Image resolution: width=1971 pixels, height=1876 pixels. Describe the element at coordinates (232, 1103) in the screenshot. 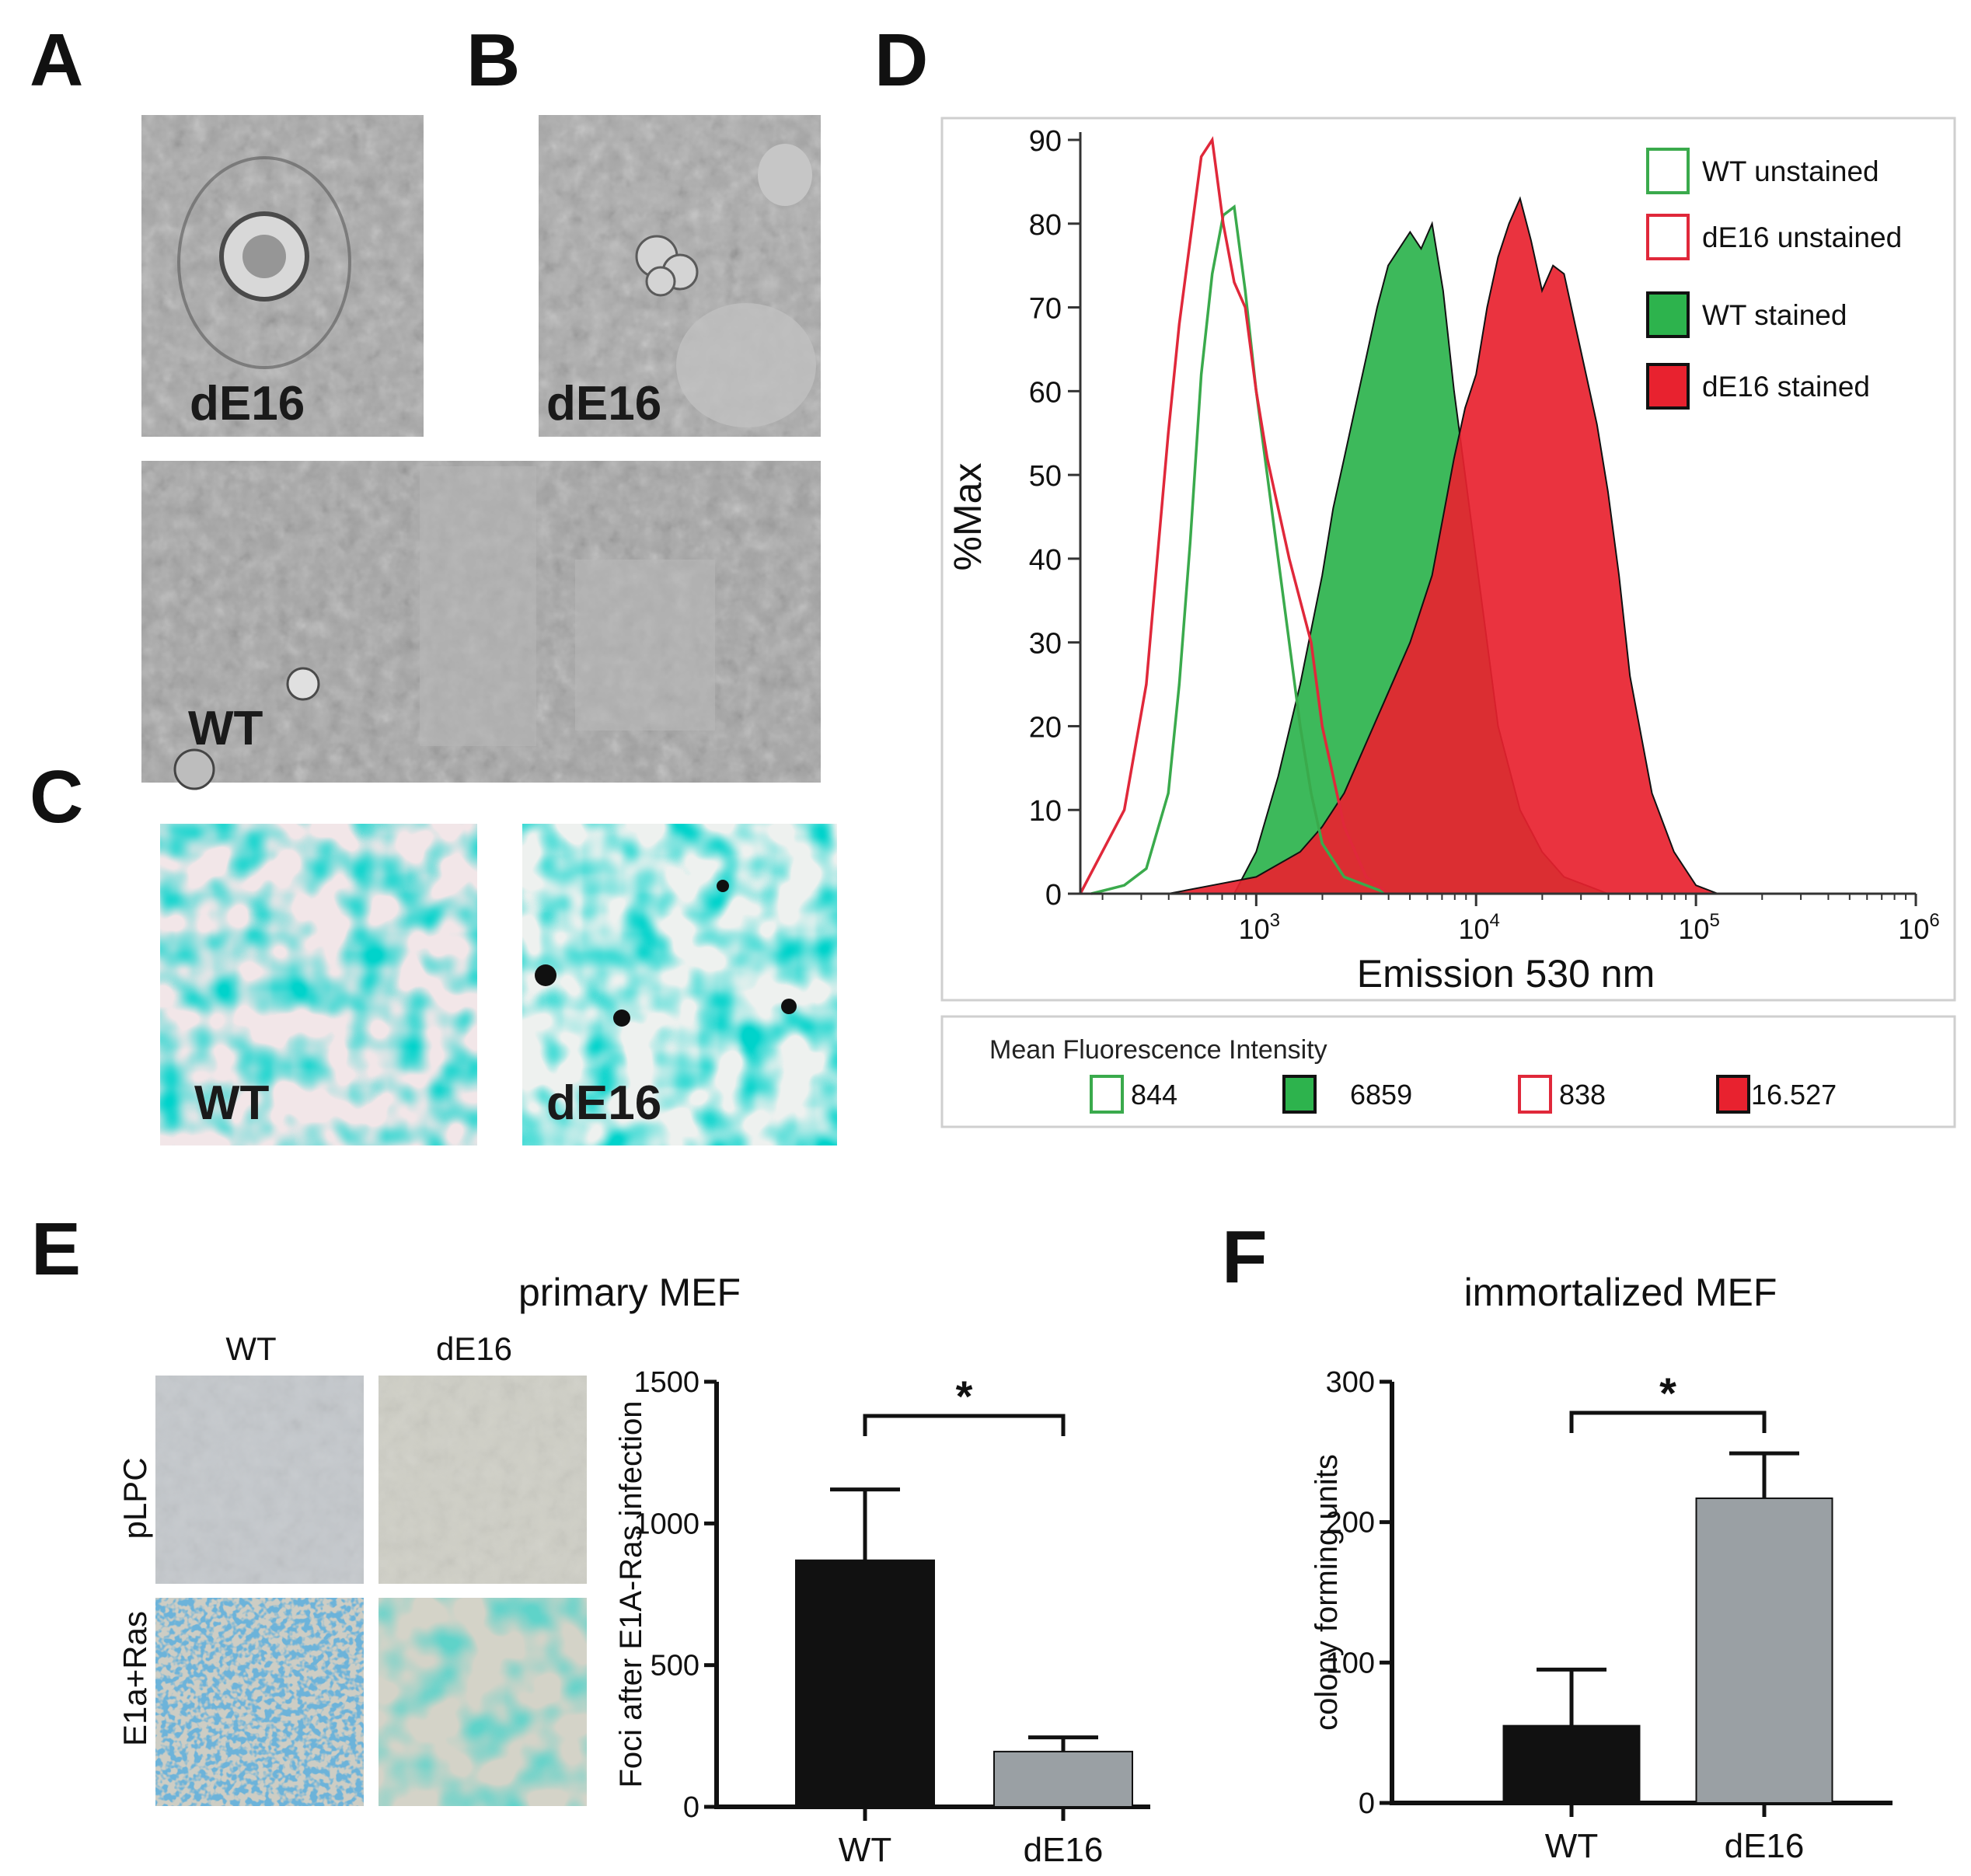

I see `betagal-wt-label: WT` at that location.